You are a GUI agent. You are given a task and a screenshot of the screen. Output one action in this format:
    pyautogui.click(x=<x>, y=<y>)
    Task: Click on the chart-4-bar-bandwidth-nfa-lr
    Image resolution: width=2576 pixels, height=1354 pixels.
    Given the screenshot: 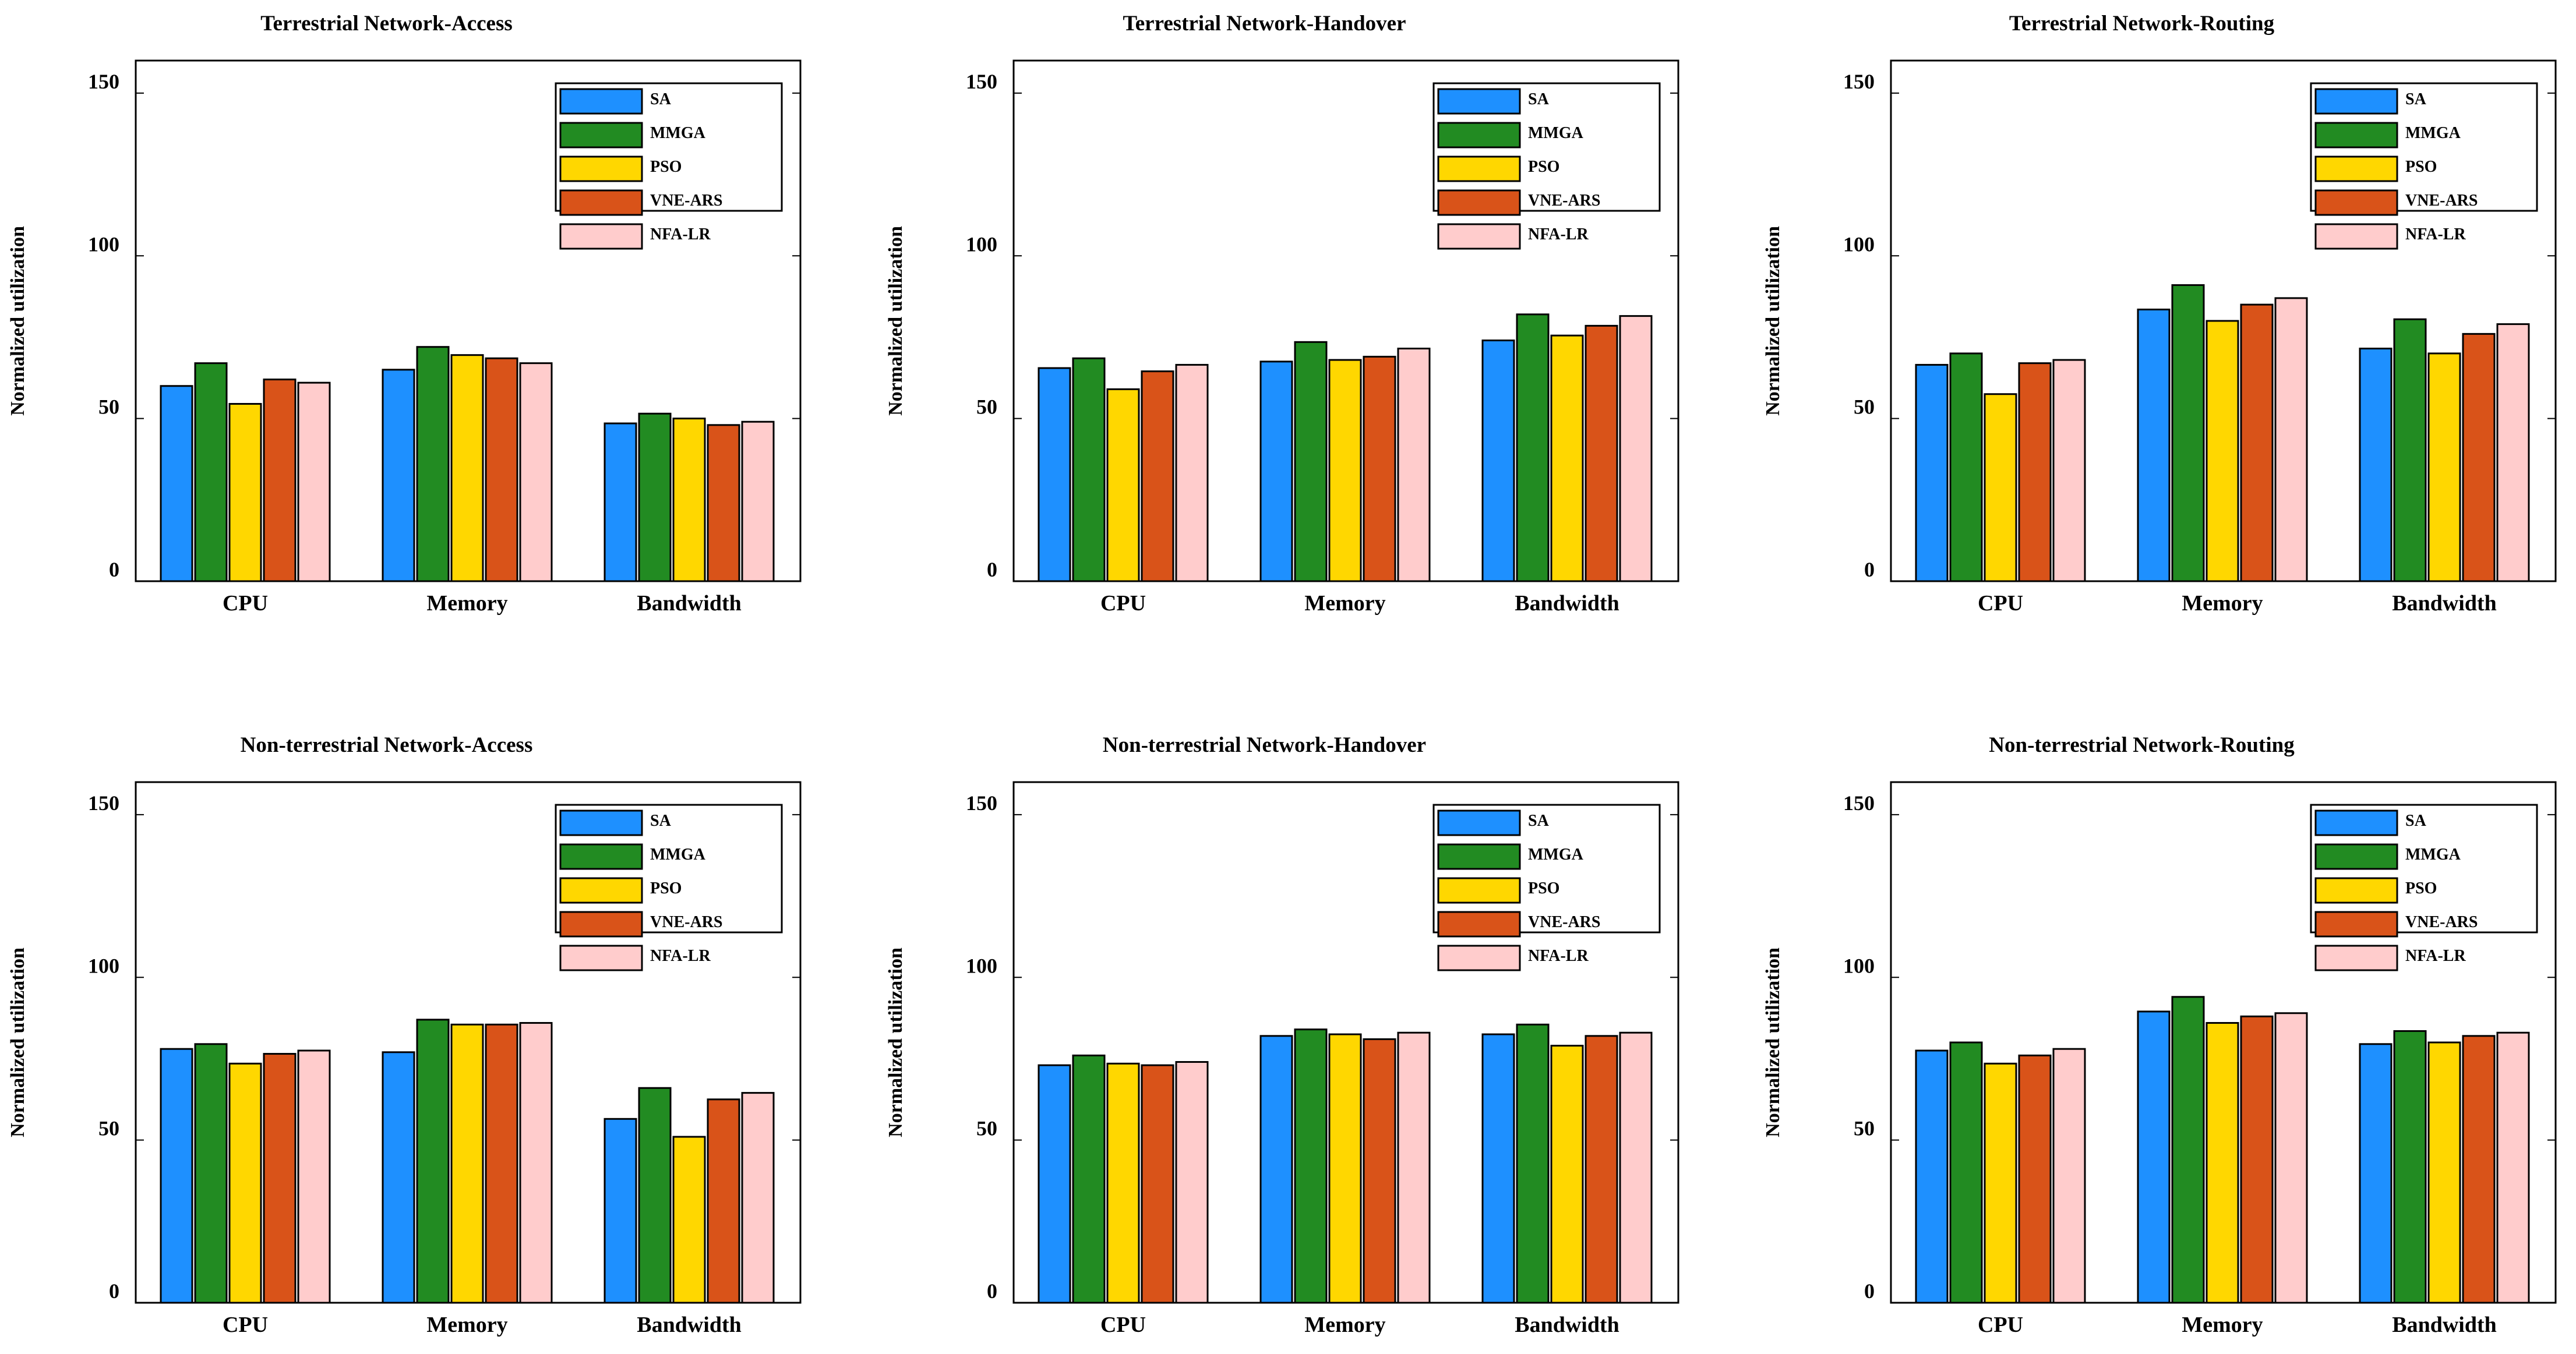 What is the action you would take?
    pyautogui.click(x=758, y=1198)
    